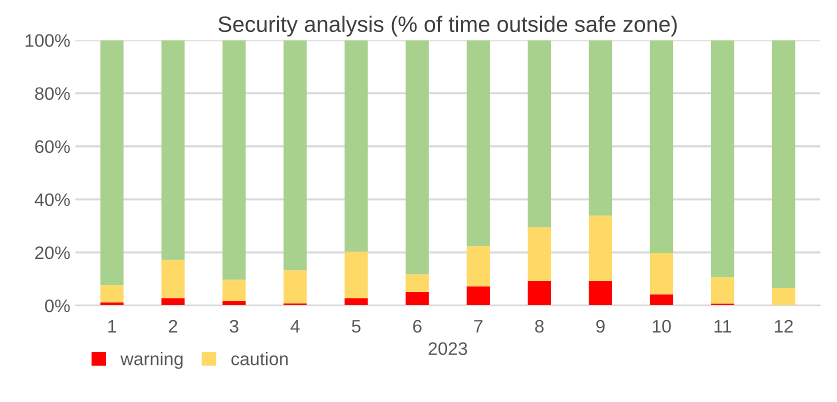  I want to click on x-tick-label: 5, so click(356, 326).